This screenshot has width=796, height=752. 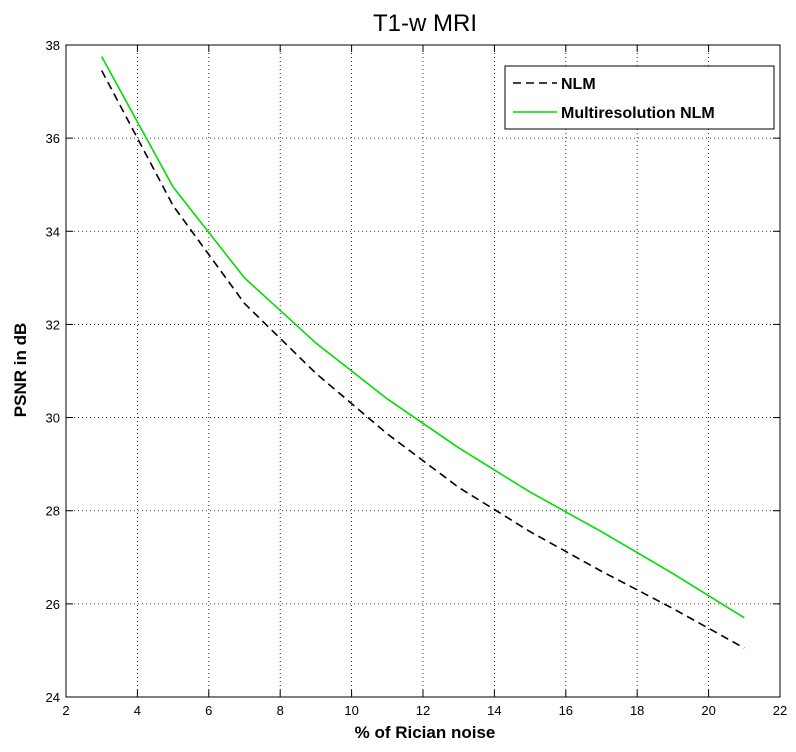 What do you see at coordinates (638, 113) in the screenshot?
I see `legend-label-multiresolution-nlm: Multiresolution NLM` at bounding box center [638, 113].